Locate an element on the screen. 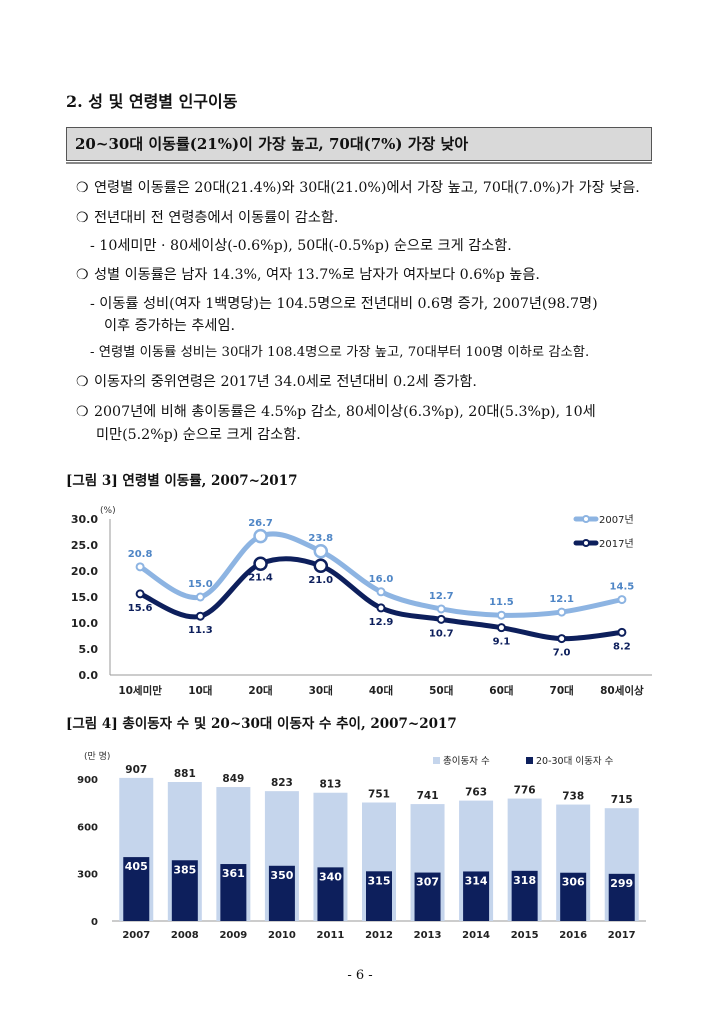  age2030-value-label: 405 is located at coordinates (136, 866).